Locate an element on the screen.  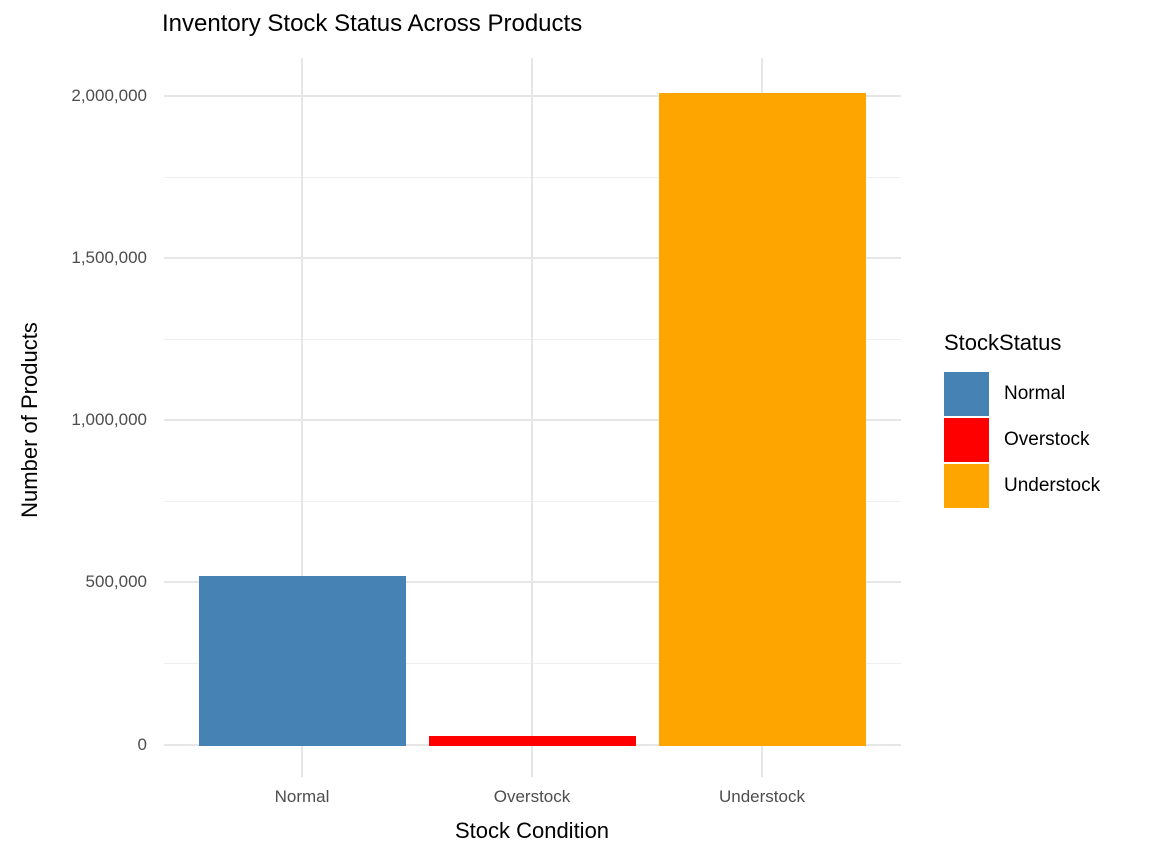
y-tick-label: 1,500,000 is located at coordinates (109, 258).